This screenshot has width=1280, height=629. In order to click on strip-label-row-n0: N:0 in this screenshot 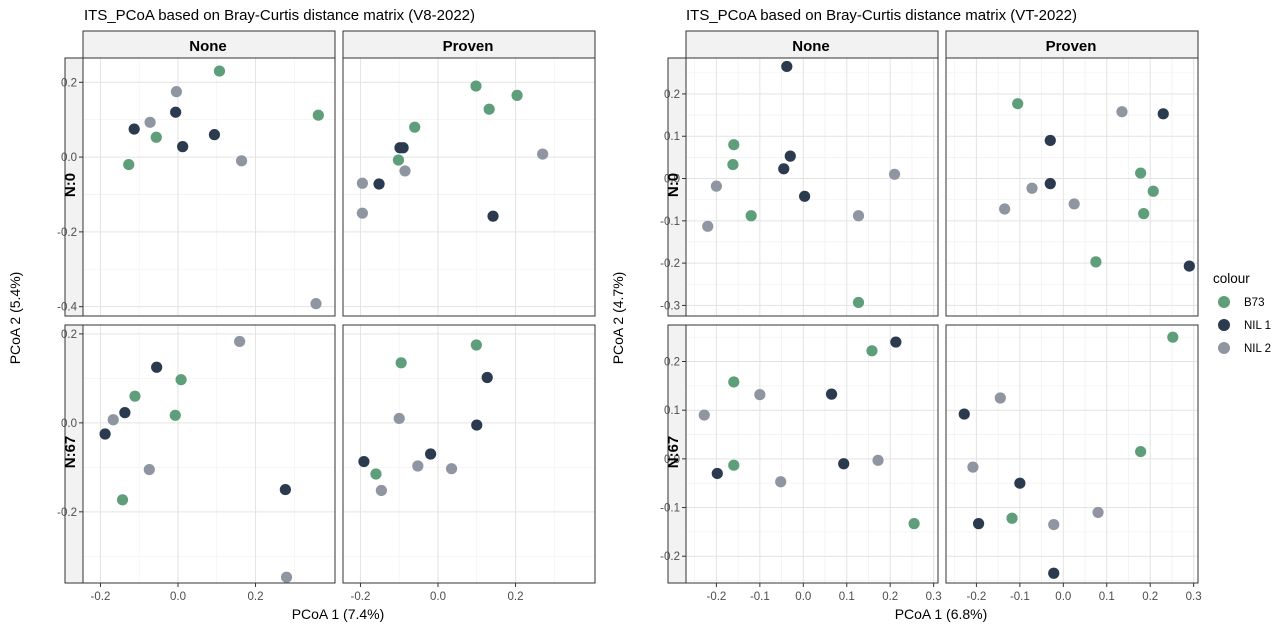, I will do `click(673, 185)`.